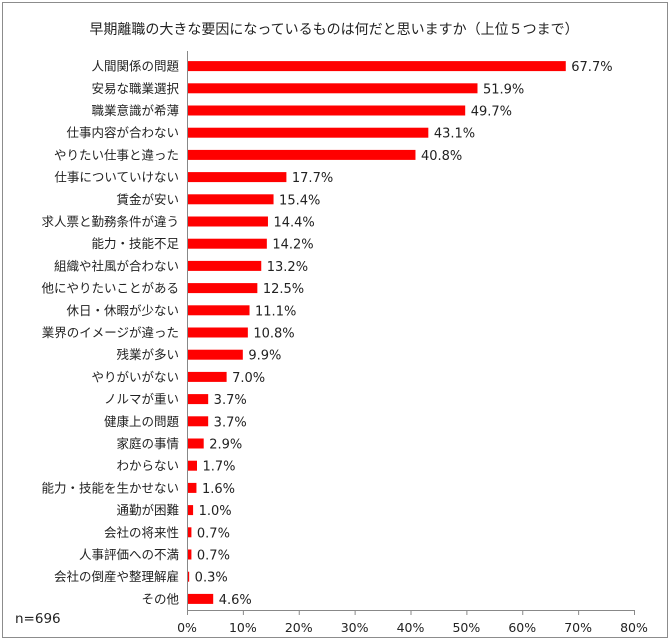 This screenshot has height=642, width=672. Describe the element at coordinates (110, 288) in the screenshot. I see `category-label: 他にやりたいことがある` at that location.